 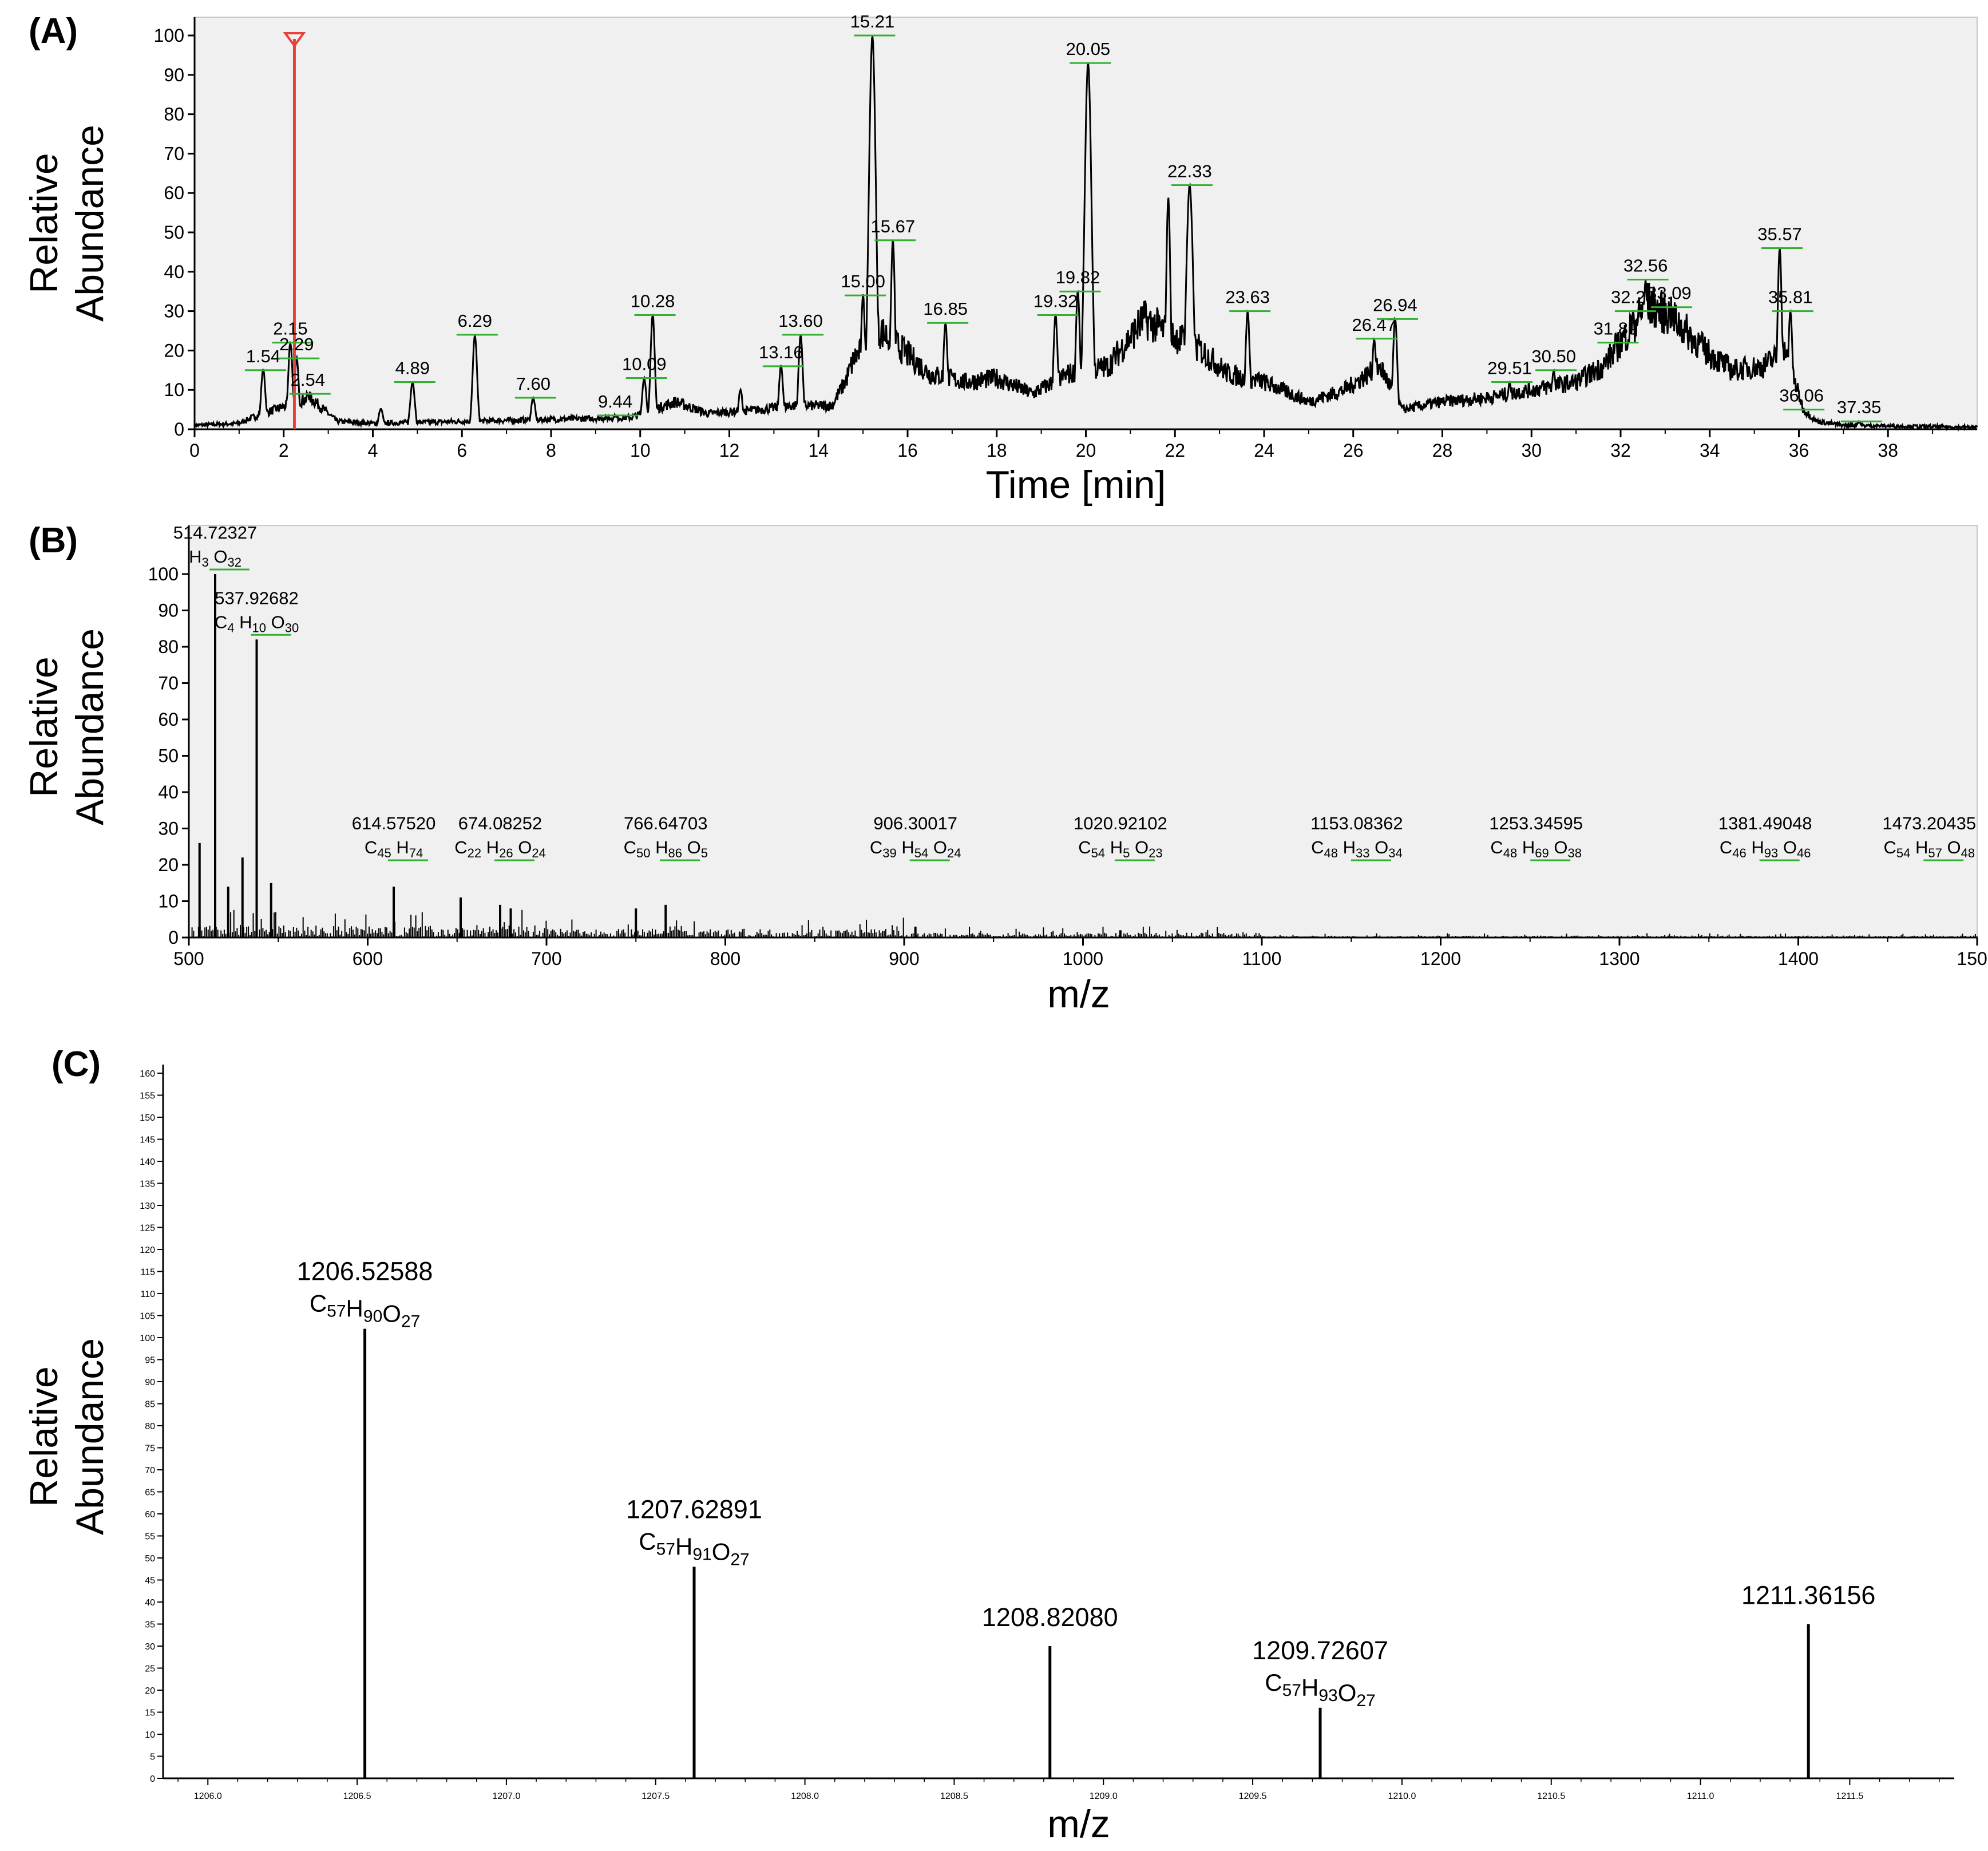 I want to click on panel-b-xtick-label: 700, so click(x=546, y=959).